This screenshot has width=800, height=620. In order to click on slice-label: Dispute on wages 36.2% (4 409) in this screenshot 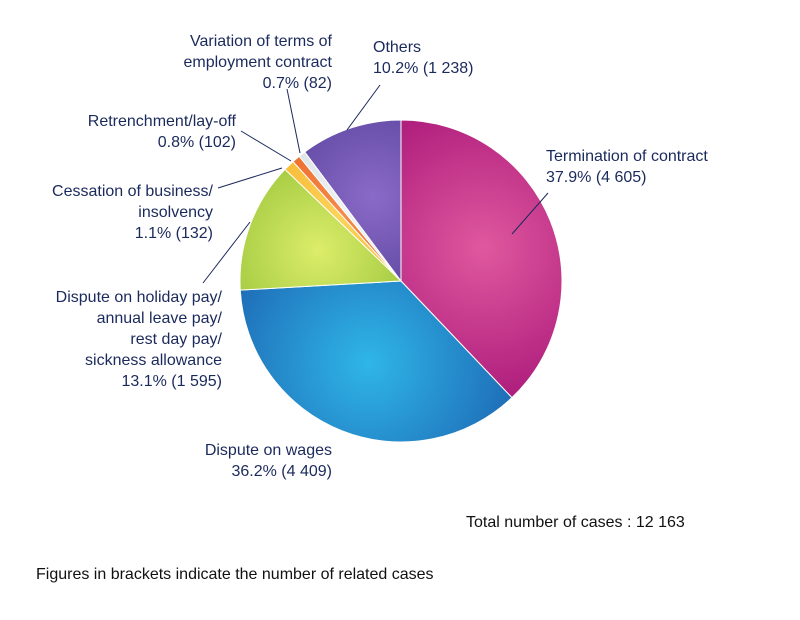, I will do `click(268, 461)`.